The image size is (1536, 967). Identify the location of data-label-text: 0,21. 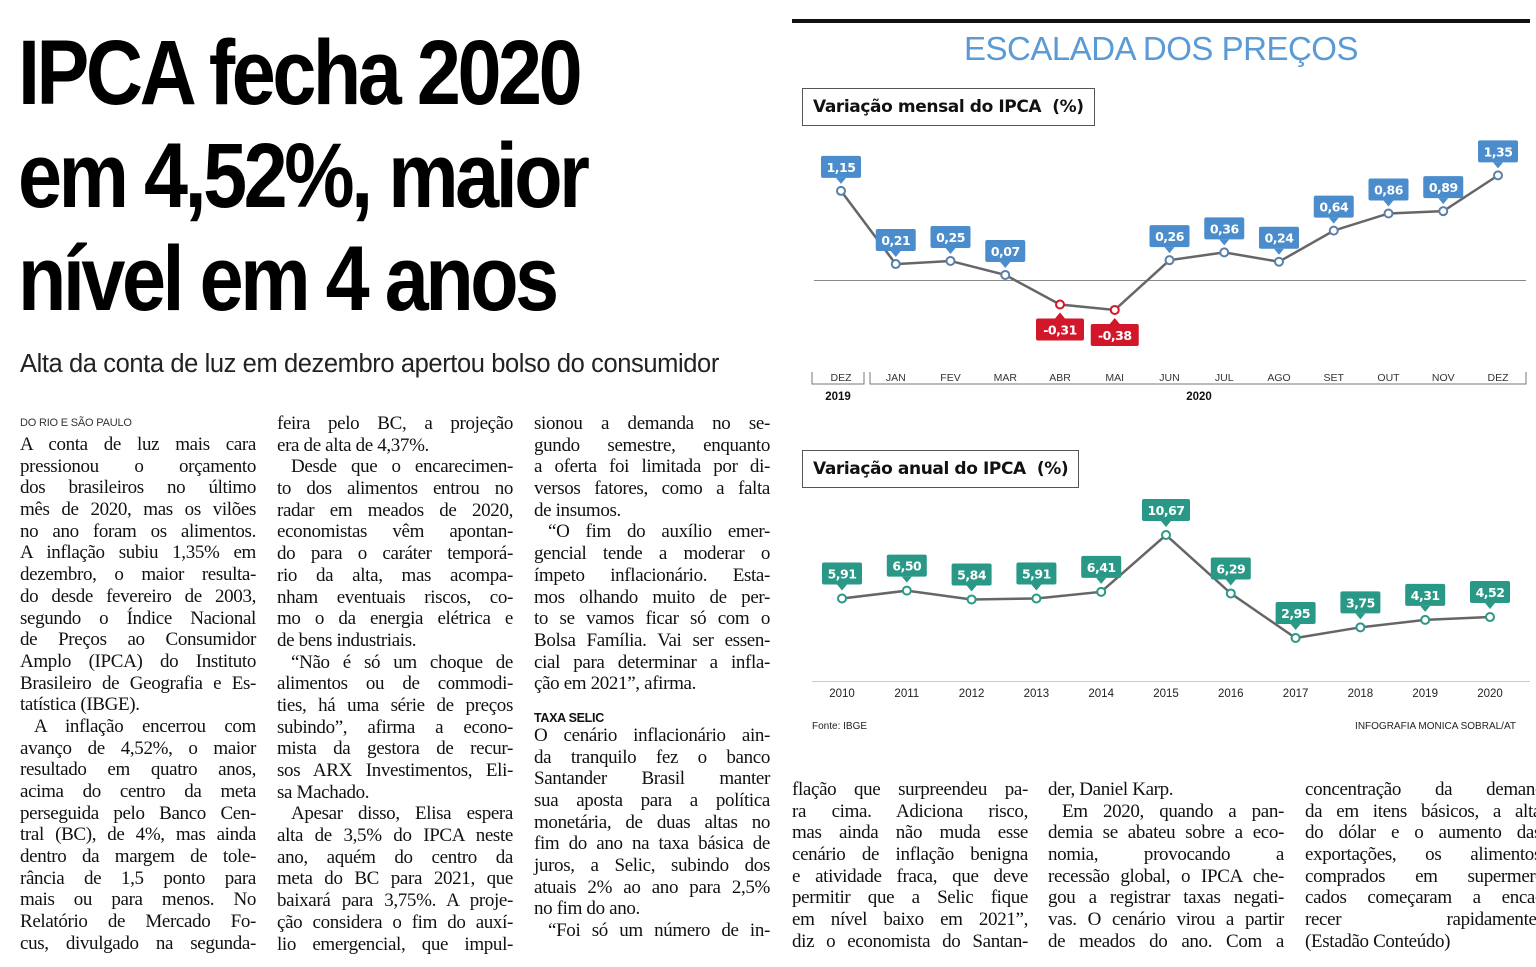
(895, 240).